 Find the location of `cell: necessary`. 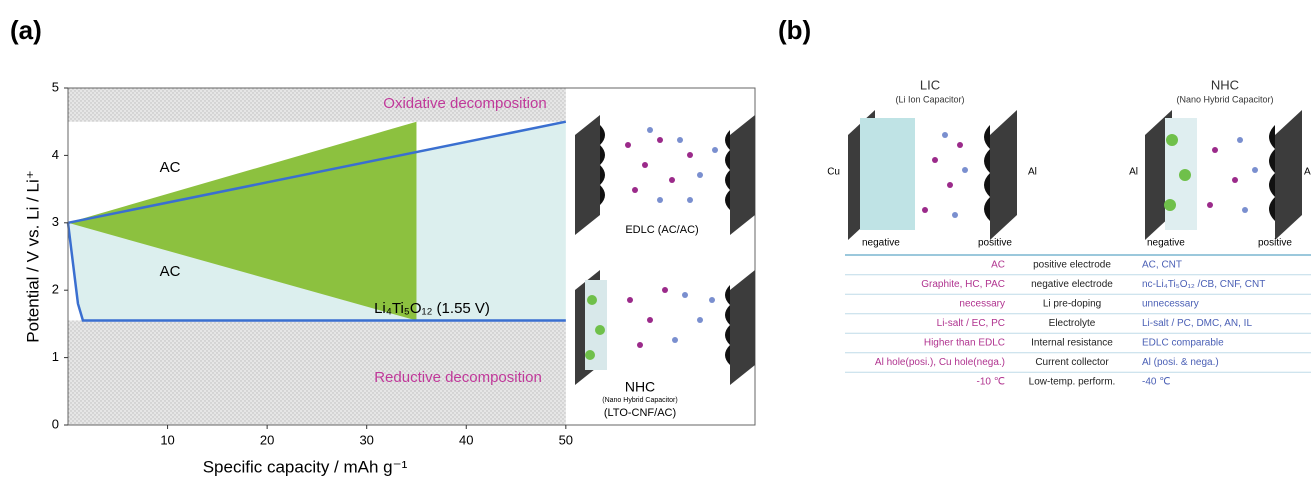

cell: necessary is located at coordinates (982, 304).